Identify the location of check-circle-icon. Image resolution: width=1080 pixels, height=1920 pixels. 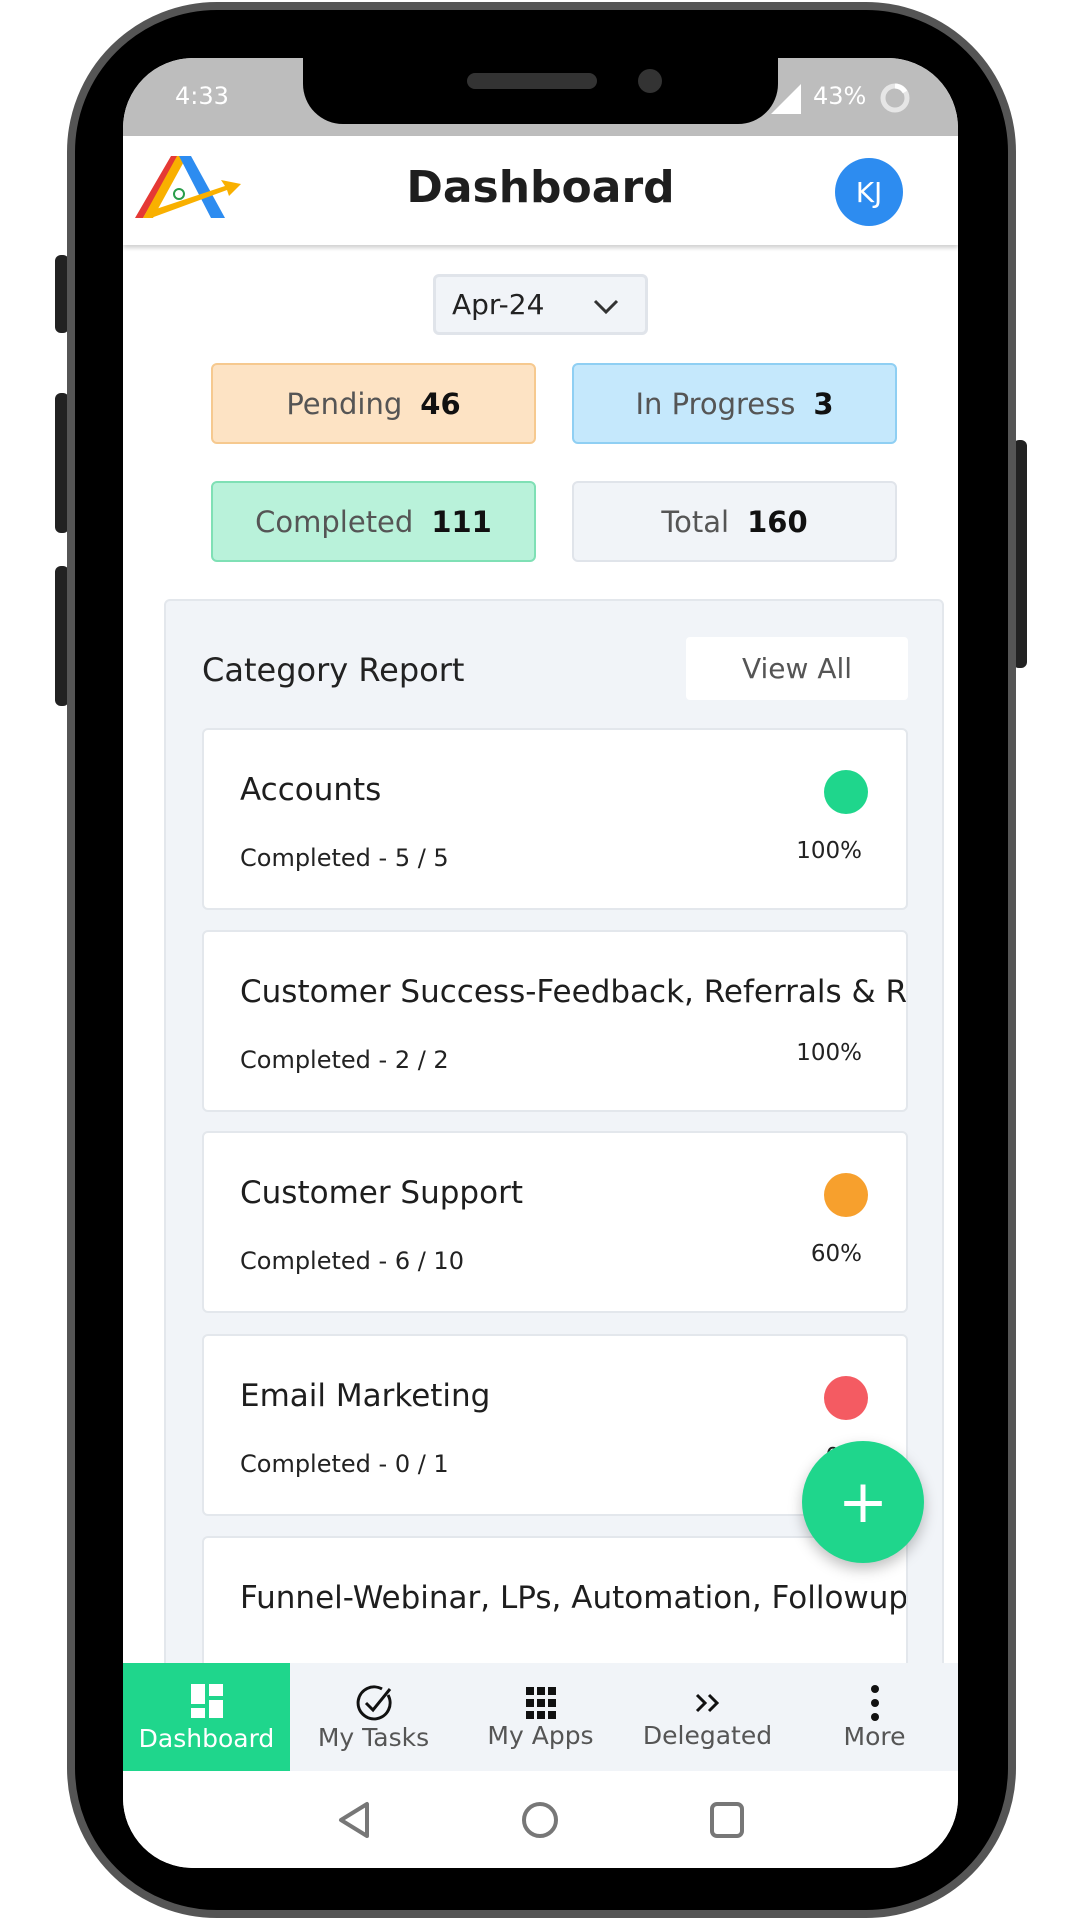
(374, 1702).